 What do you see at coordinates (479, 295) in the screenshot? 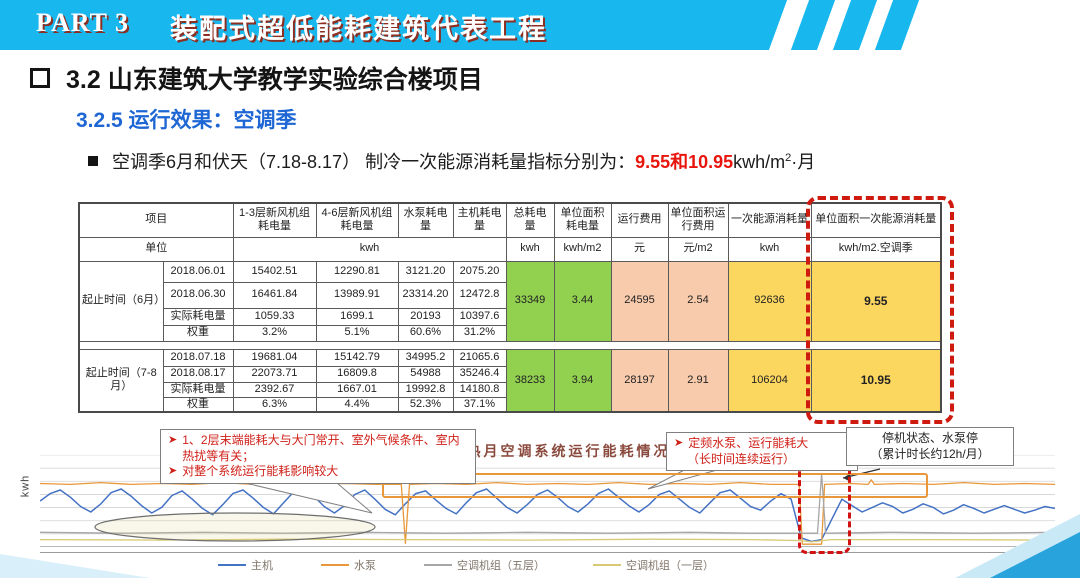
I see `table-cell: 12472.8` at bounding box center [479, 295].